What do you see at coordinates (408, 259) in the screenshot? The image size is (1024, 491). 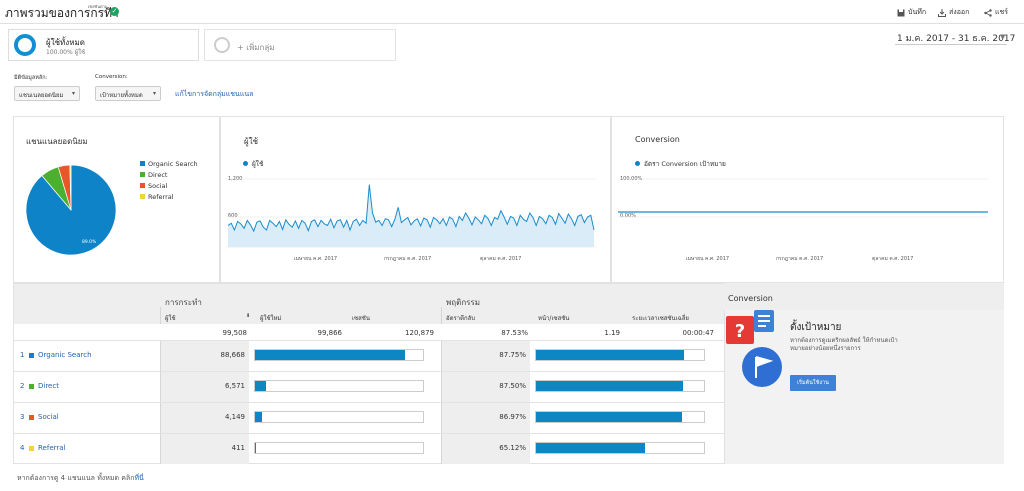 I see `users-x-tick: กรกฎาคม ค.ศ. 2017` at bounding box center [408, 259].